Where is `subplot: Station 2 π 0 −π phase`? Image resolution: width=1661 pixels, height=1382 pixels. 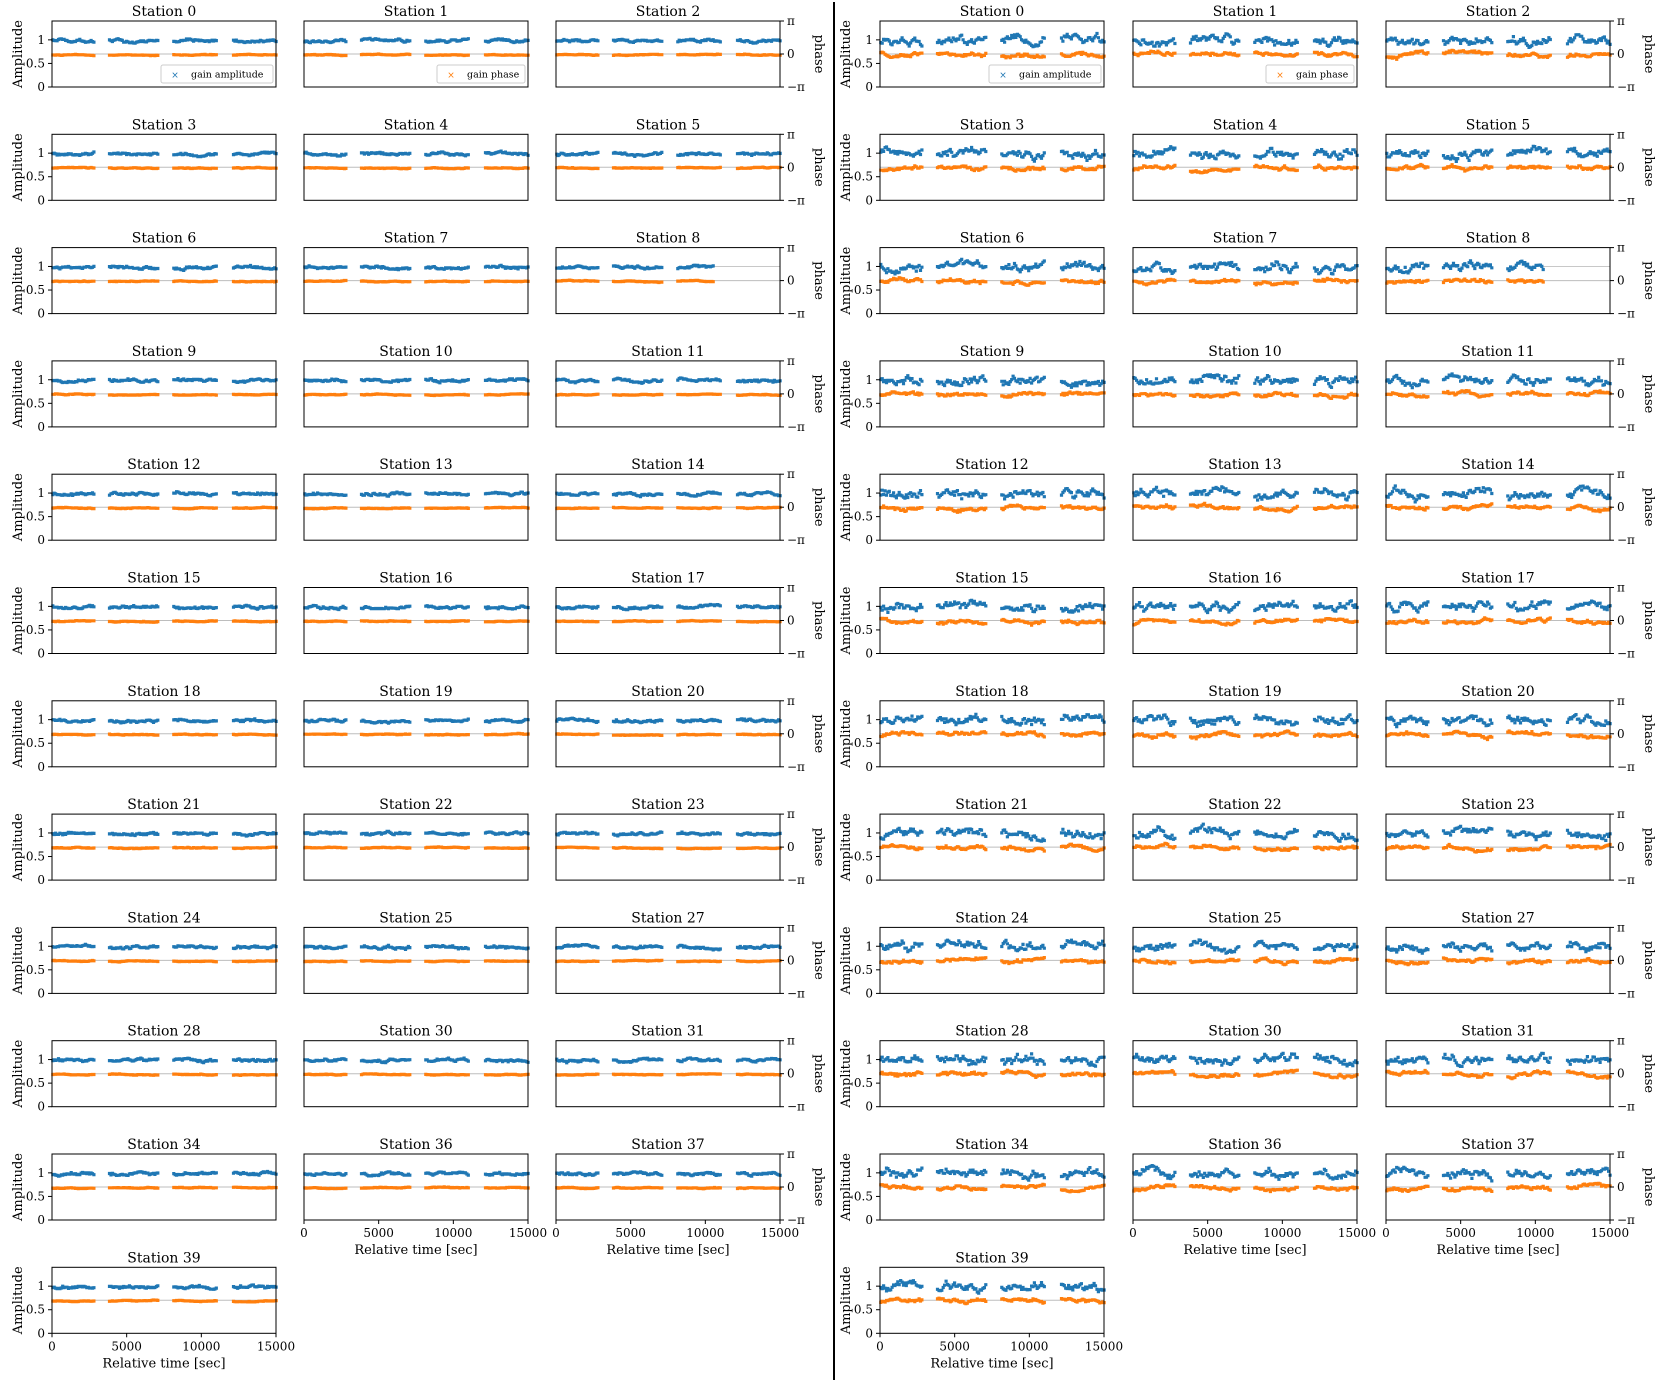 subplot: Station 2 π 0 −π phase is located at coordinates (690, 49).